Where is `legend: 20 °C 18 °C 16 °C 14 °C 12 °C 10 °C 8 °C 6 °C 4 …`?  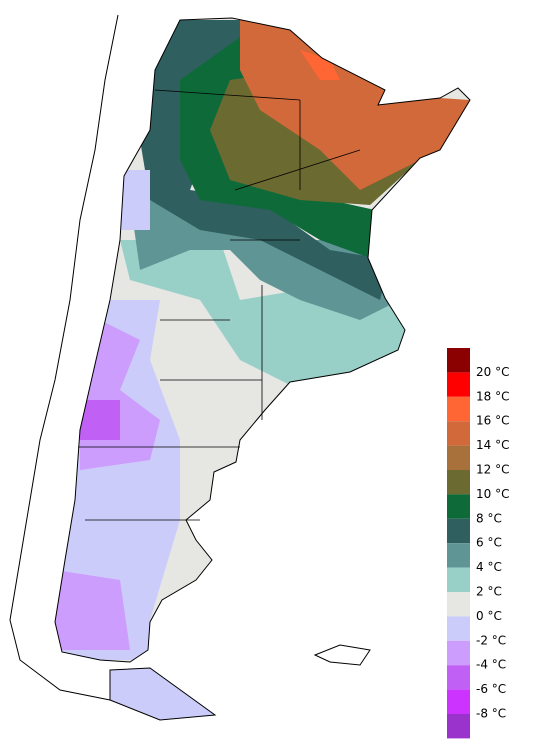 legend: 20 °C 18 °C 16 °C 14 °C 12 °C 10 °C 8 °C 6 °C 4 … is located at coordinates (478, 543).